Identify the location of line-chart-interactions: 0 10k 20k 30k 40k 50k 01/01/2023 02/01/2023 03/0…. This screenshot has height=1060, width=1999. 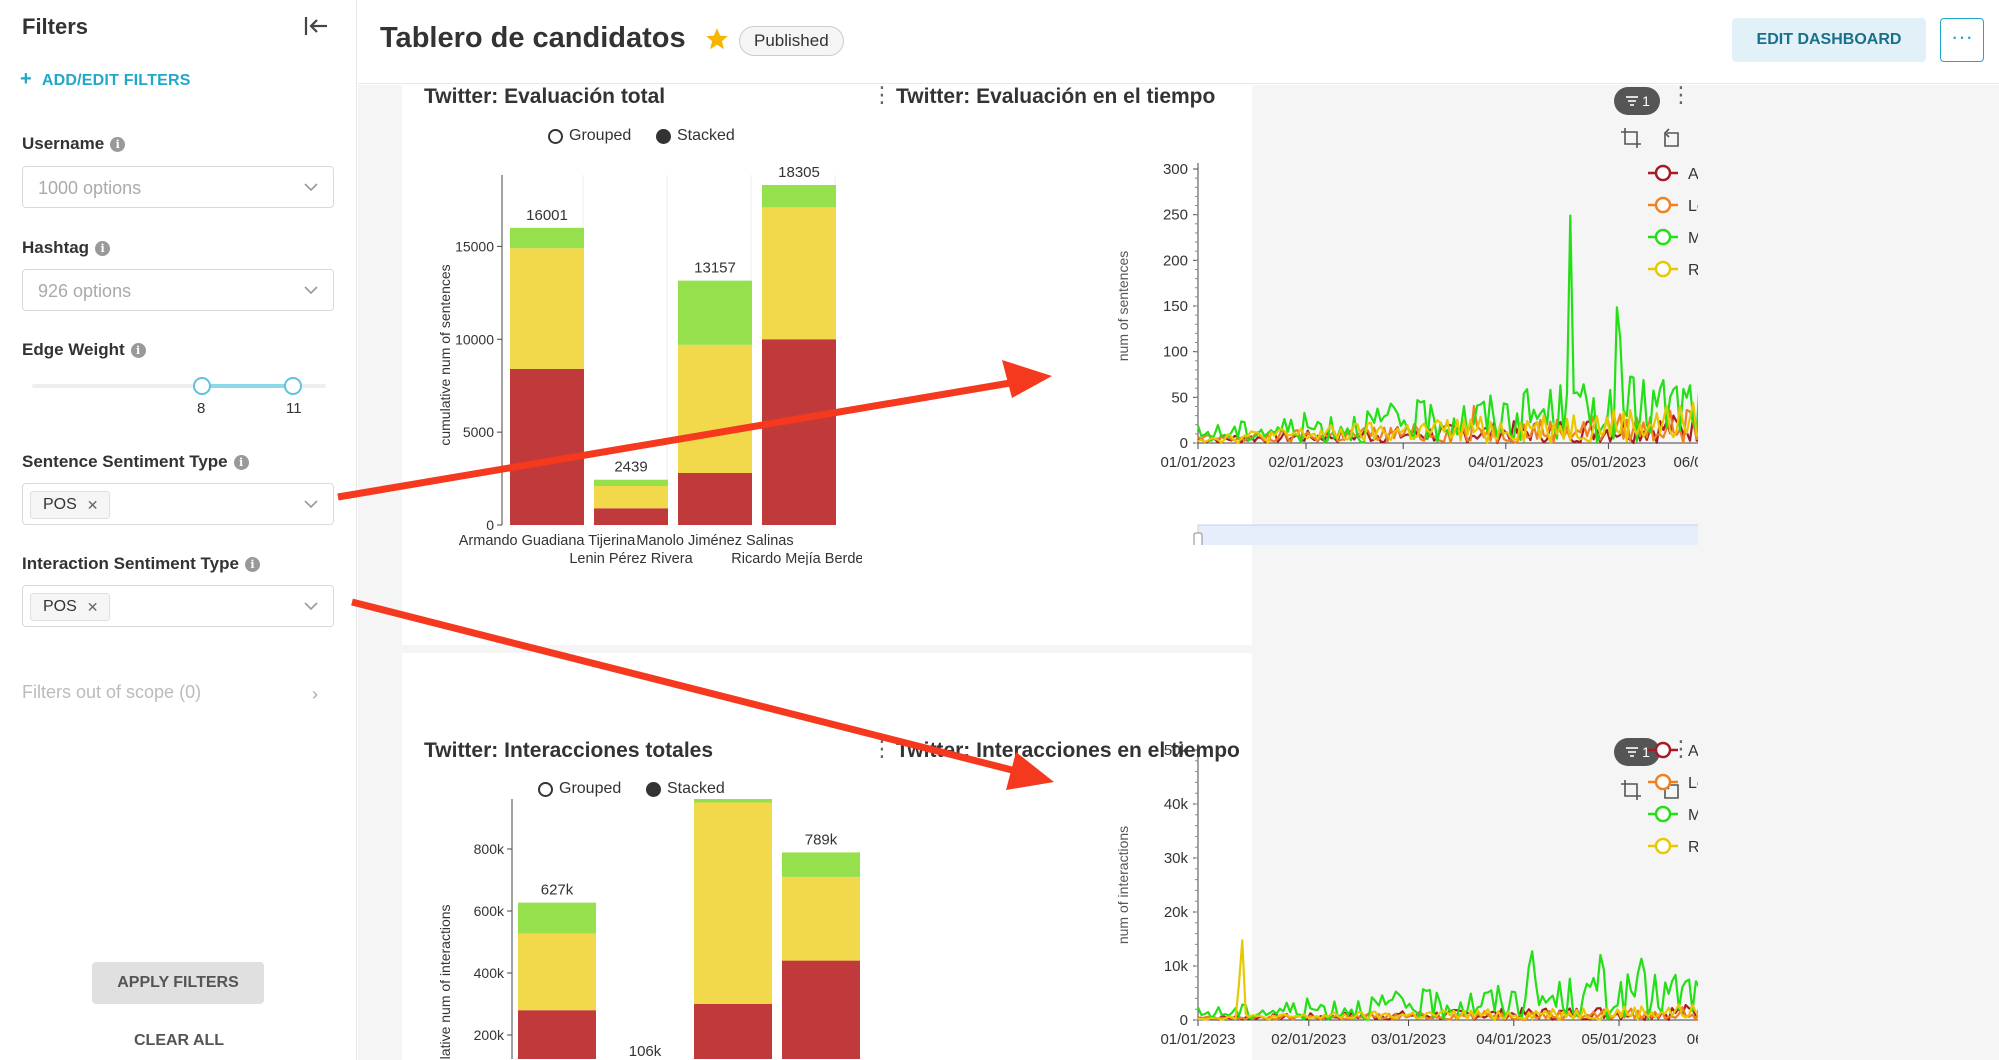
(1406, 894).